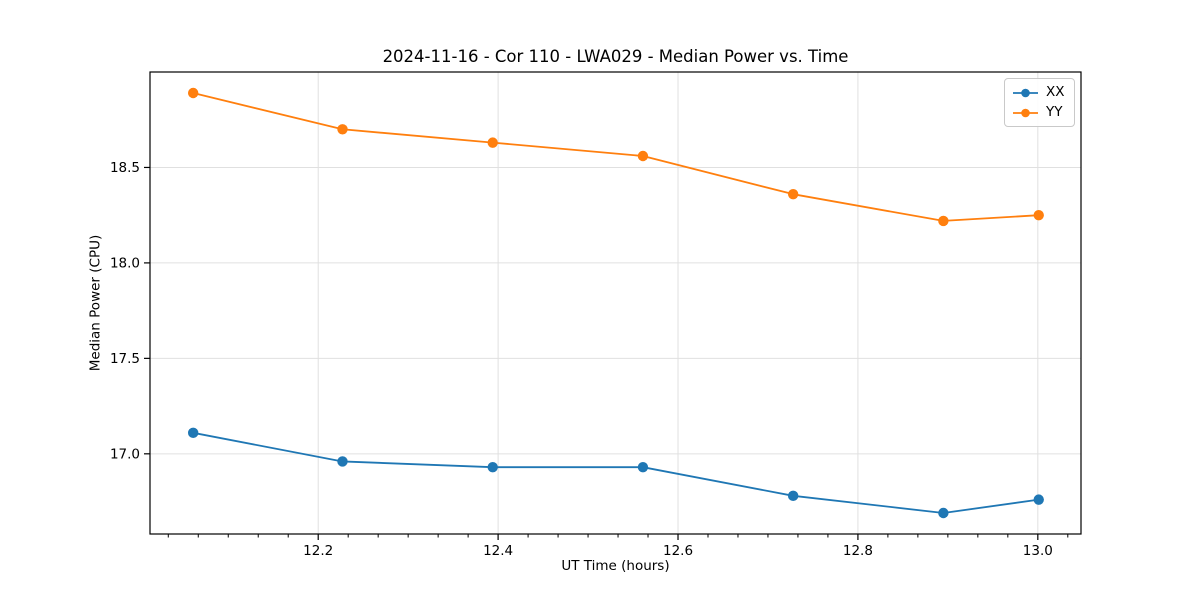  I want to click on legend-item-xx: XX, so click(1038, 92).